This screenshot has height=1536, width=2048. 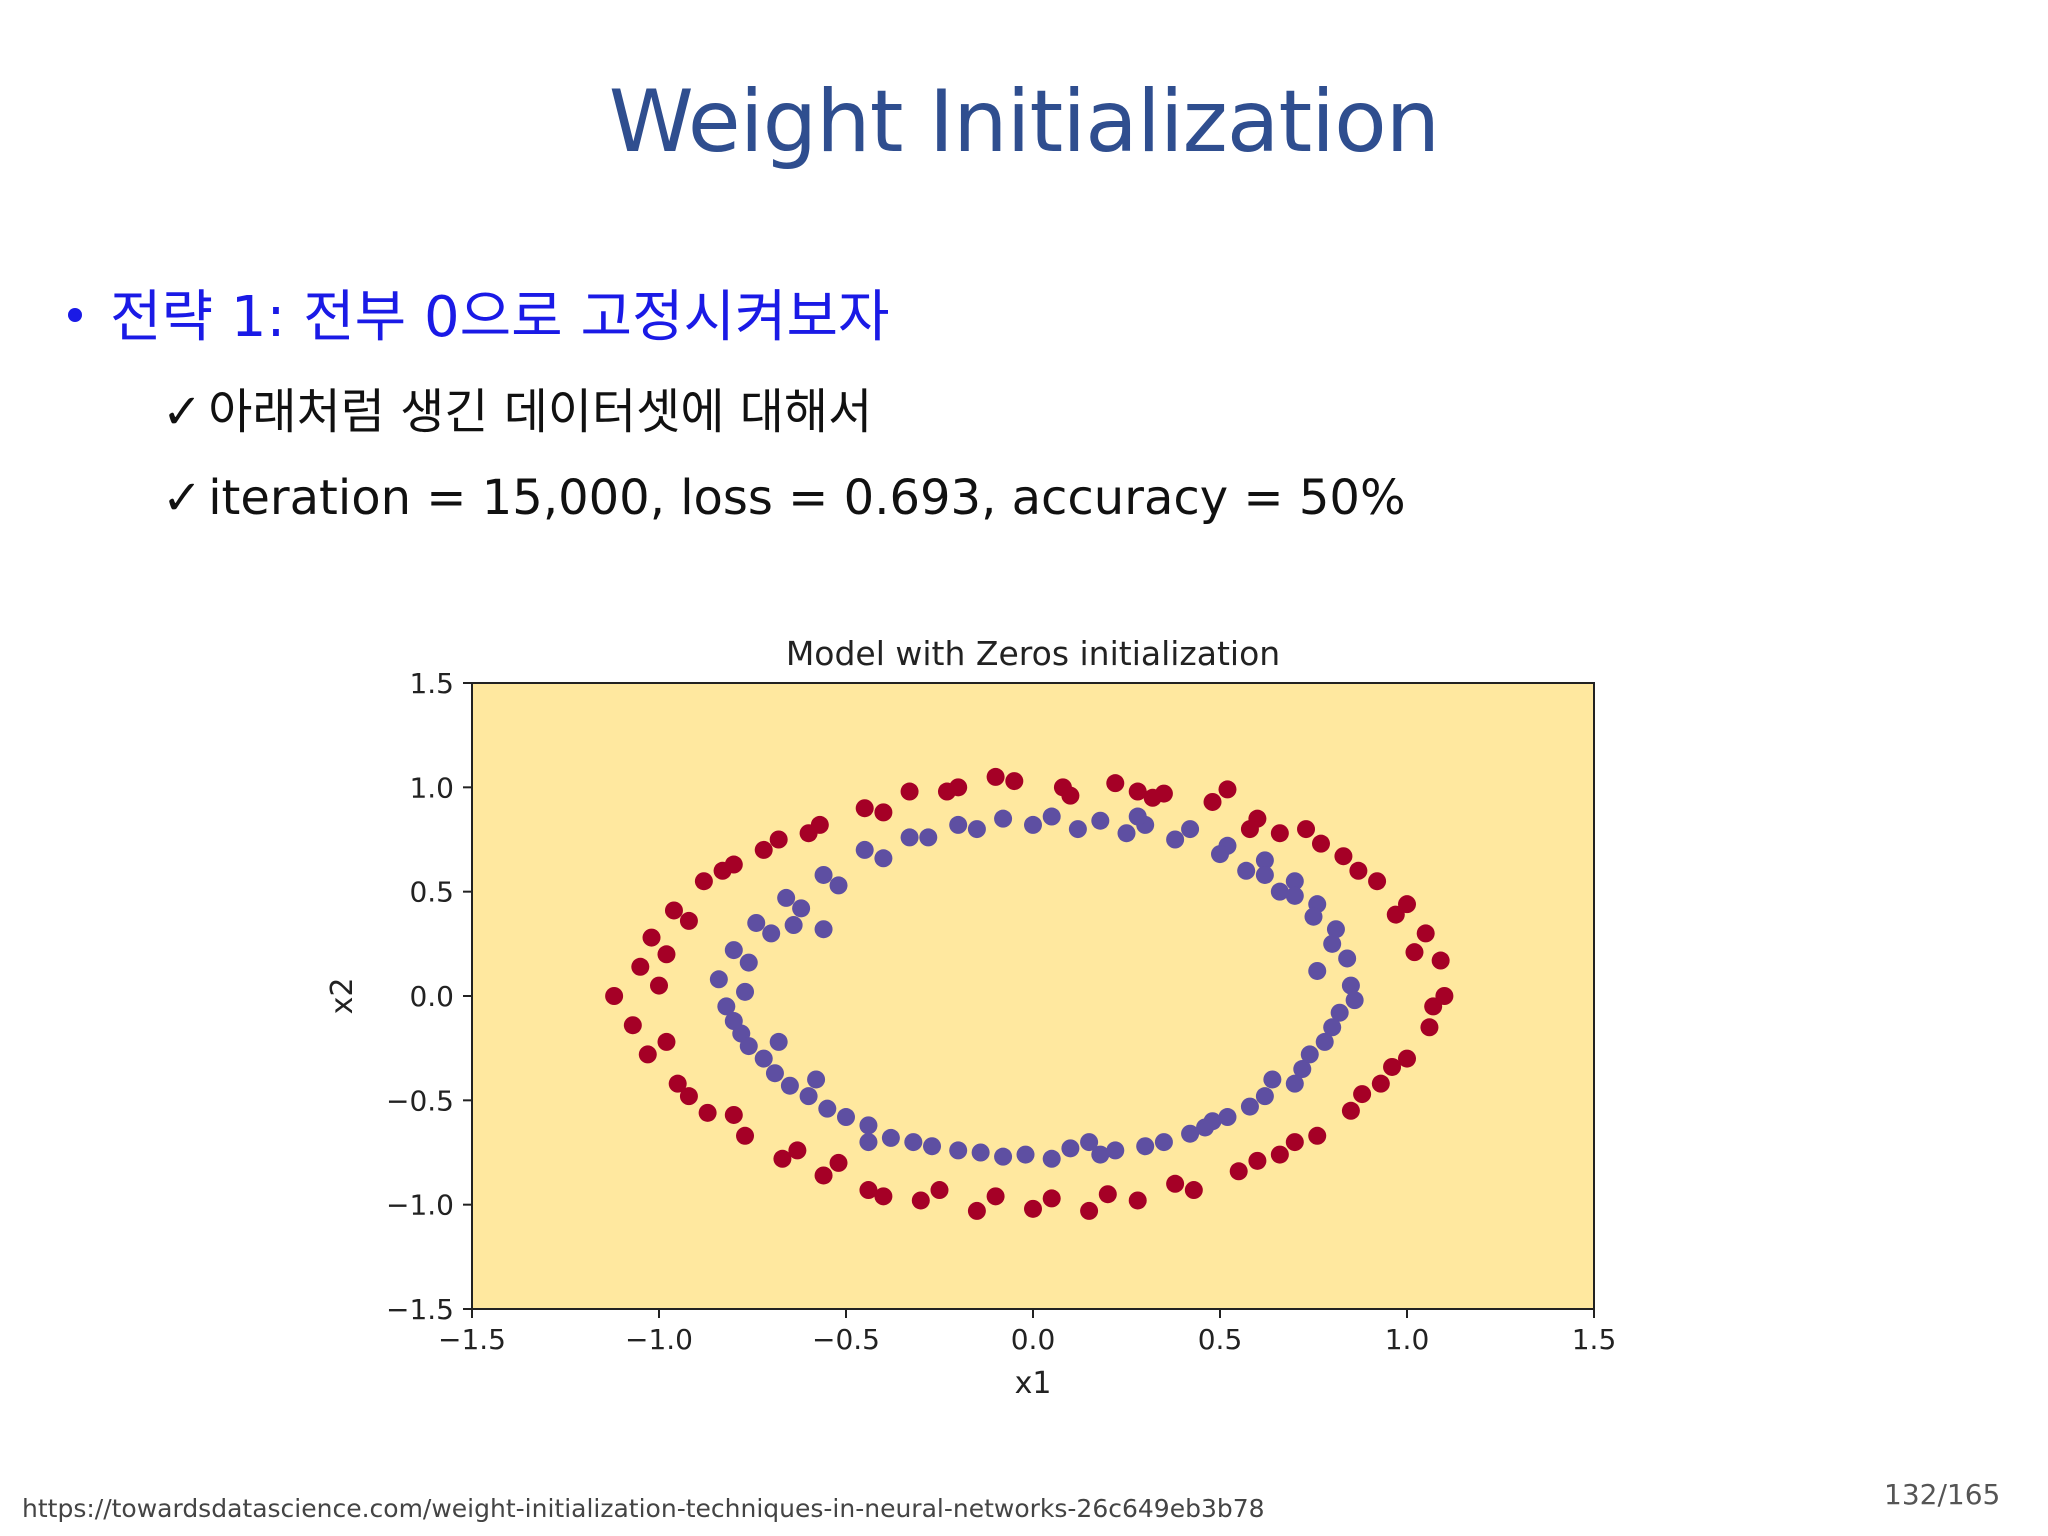 I want to click on page-number: 132/165, so click(x=1942, y=1494).